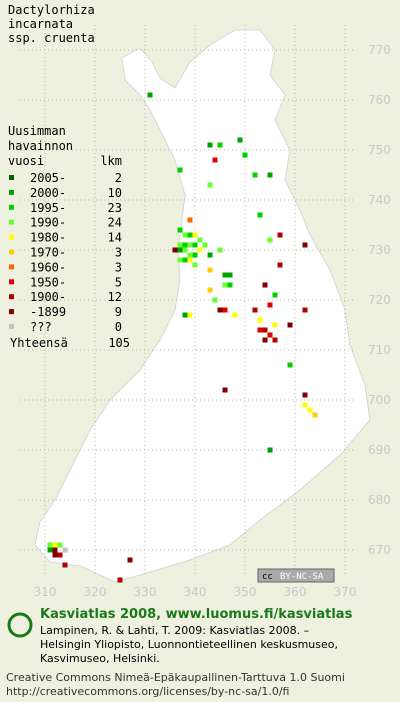 This screenshot has width=400, height=702. What do you see at coordinates (48, 253) in the screenshot?
I see `legend-label: 1970-` at bounding box center [48, 253].